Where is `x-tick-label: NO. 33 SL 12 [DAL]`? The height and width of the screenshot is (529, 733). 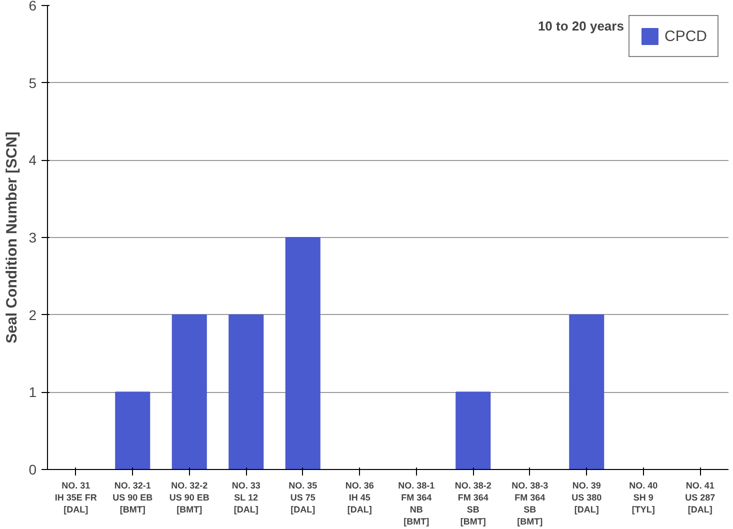
x-tick-label: NO. 33 SL 12 [DAL] is located at coordinates (246, 497).